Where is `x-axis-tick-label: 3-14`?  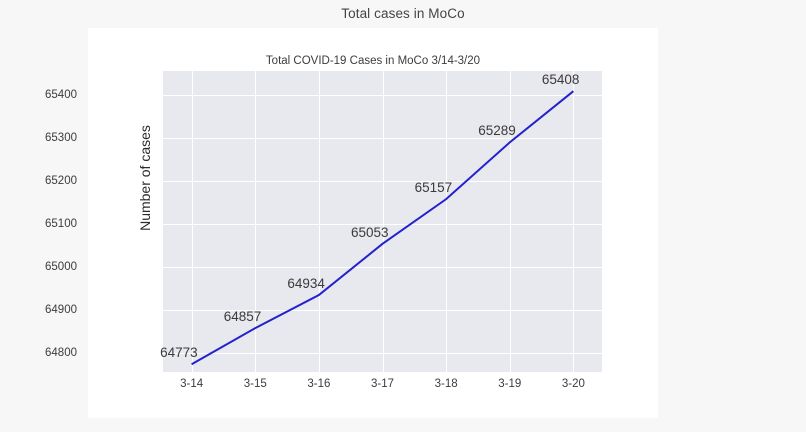
x-axis-tick-label: 3-14 is located at coordinates (192, 384).